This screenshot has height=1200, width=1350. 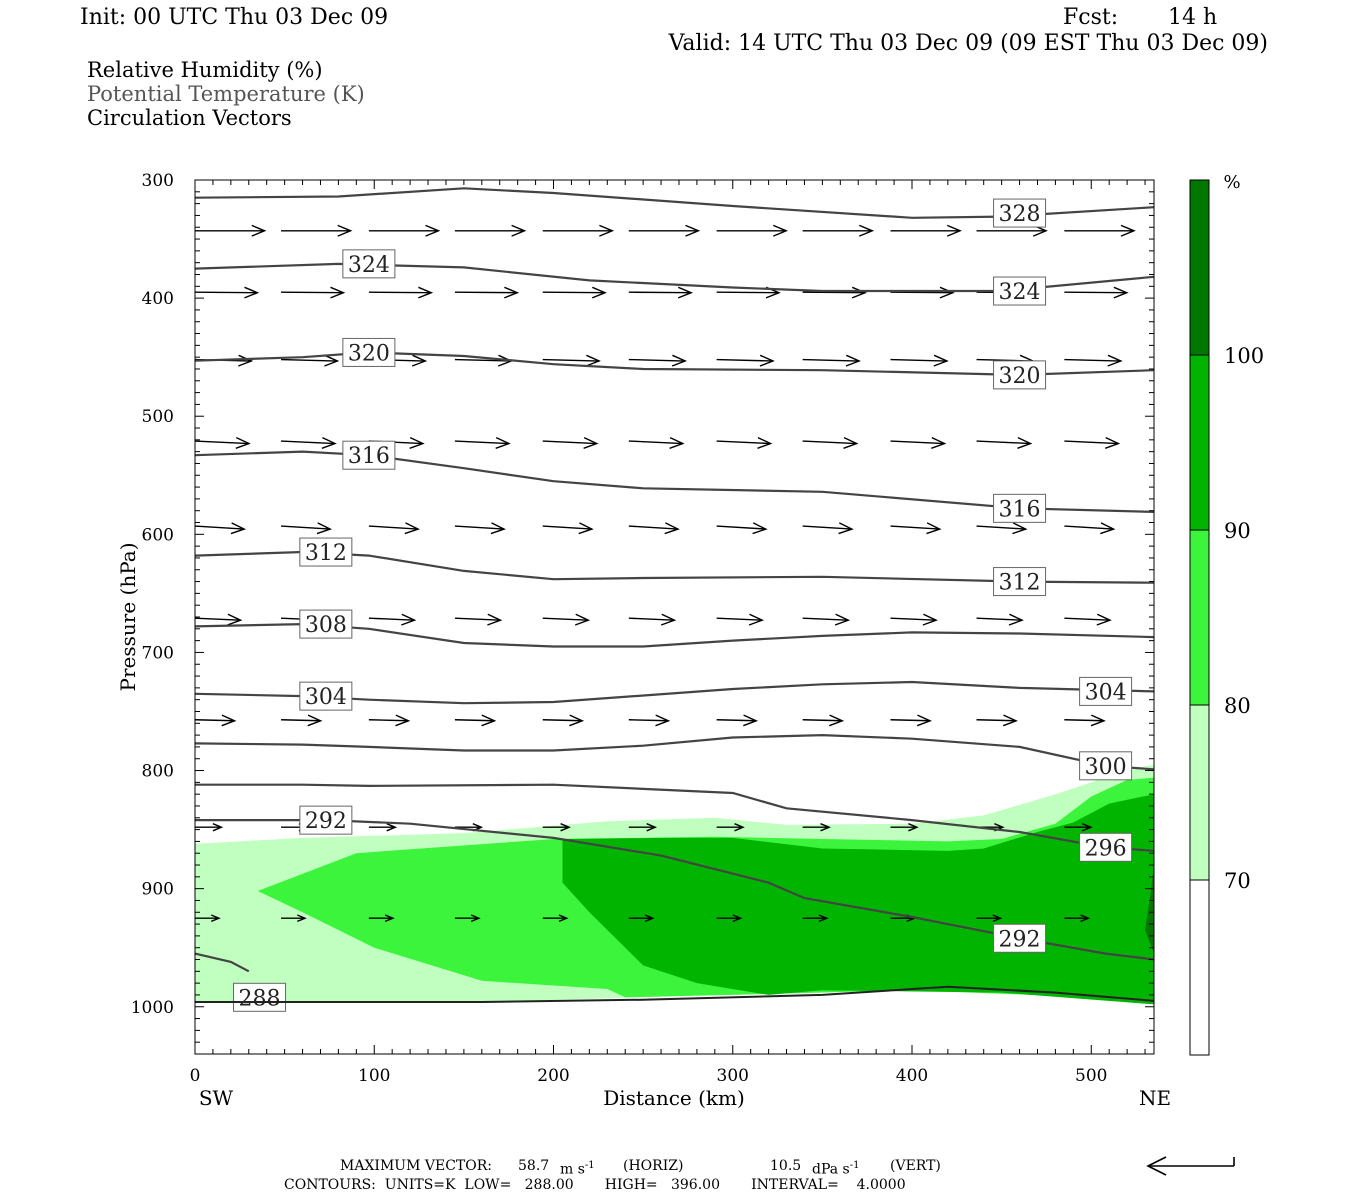 What do you see at coordinates (1091, 1076) in the screenshot?
I see `x-tick-label: 500` at bounding box center [1091, 1076].